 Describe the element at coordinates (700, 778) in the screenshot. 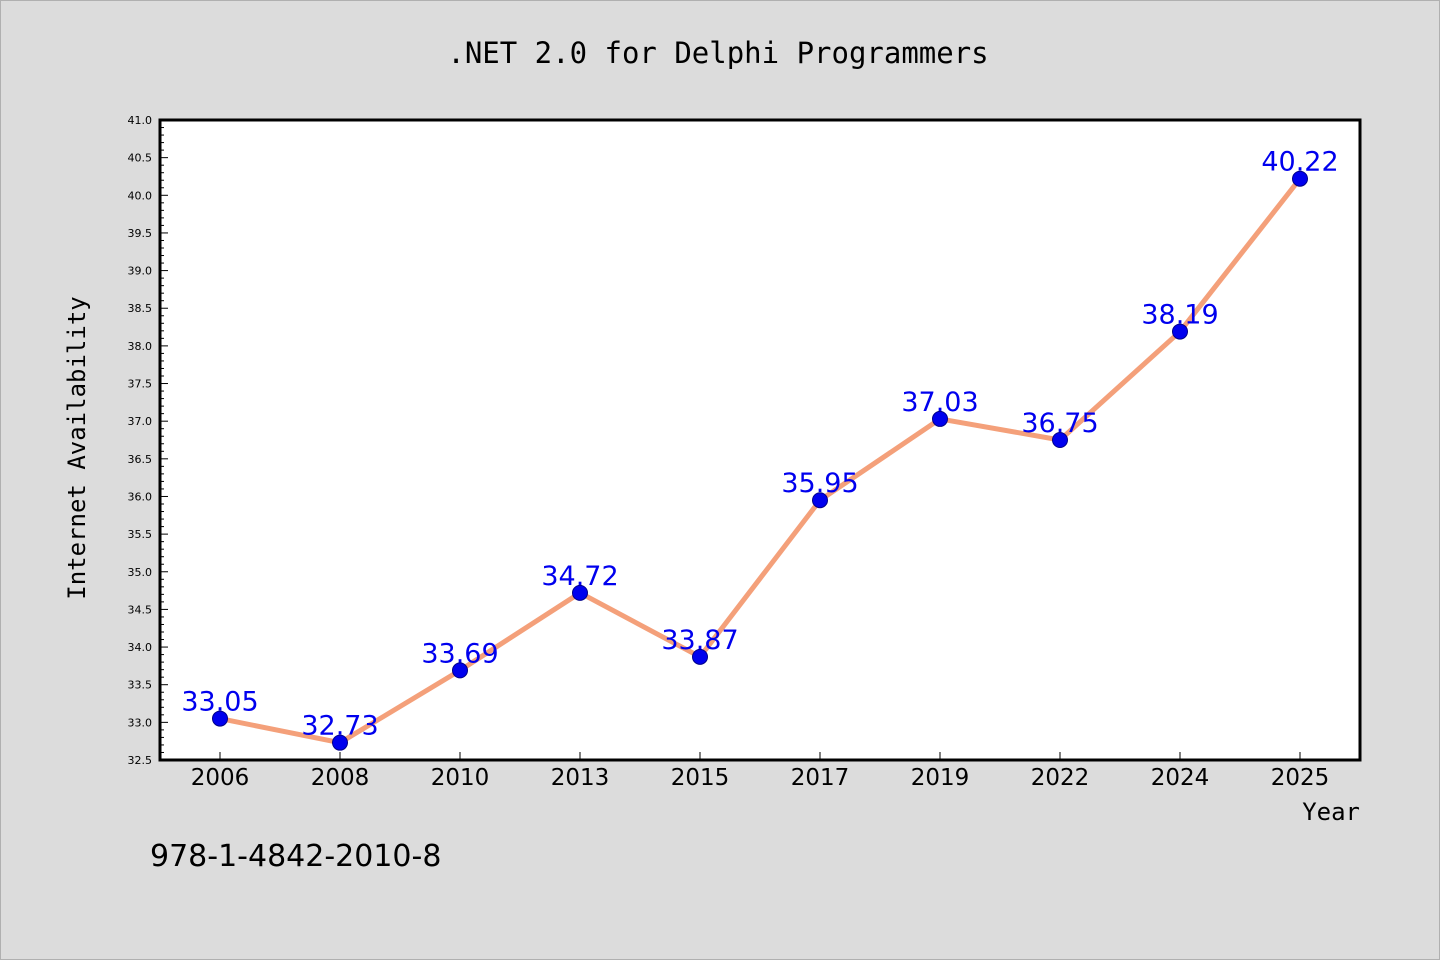

I see `x-tick-label: 2015` at that location.